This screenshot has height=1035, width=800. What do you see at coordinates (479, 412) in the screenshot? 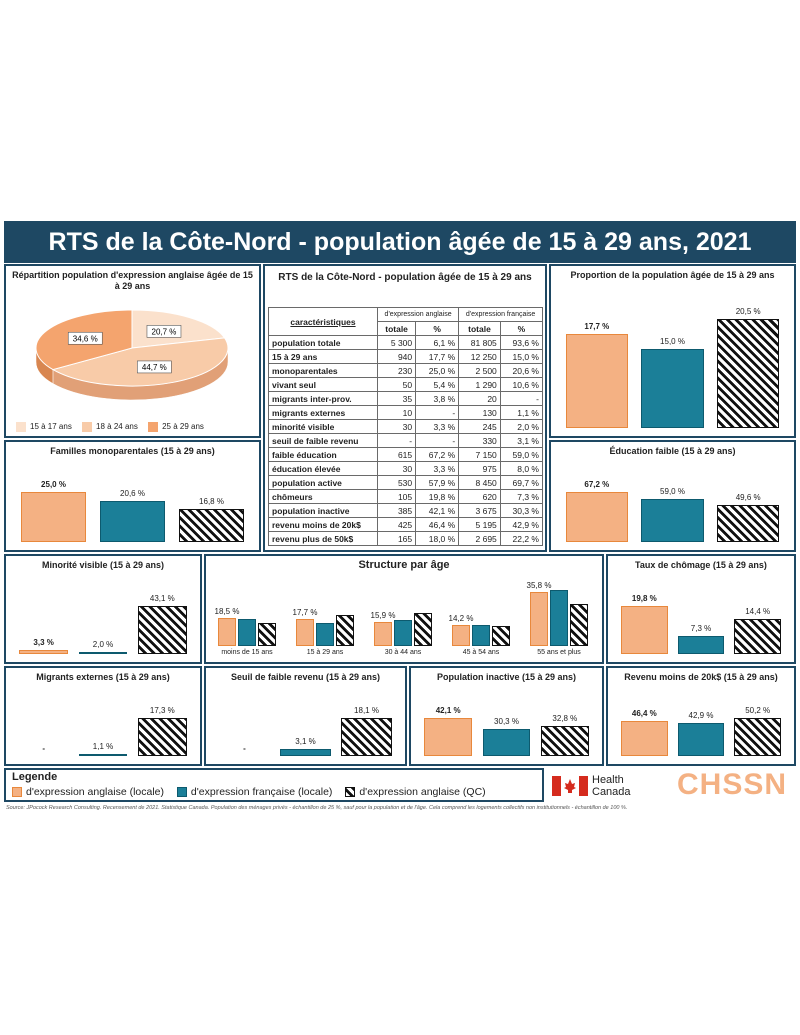
I see `table-cell: 130` at bounding box center [479, 412].